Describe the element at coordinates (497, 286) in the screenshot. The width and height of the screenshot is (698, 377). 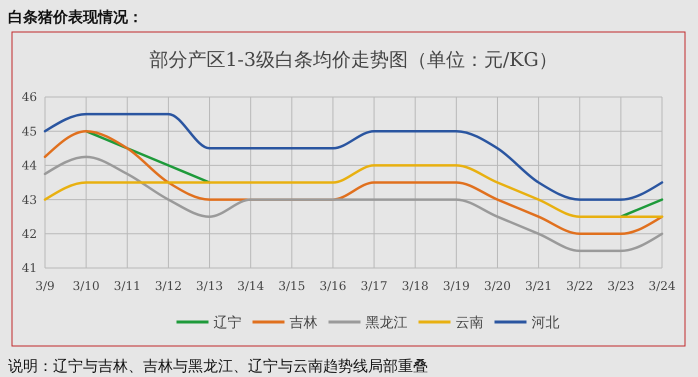
I see `x-tick-label: 3/20` at that location.